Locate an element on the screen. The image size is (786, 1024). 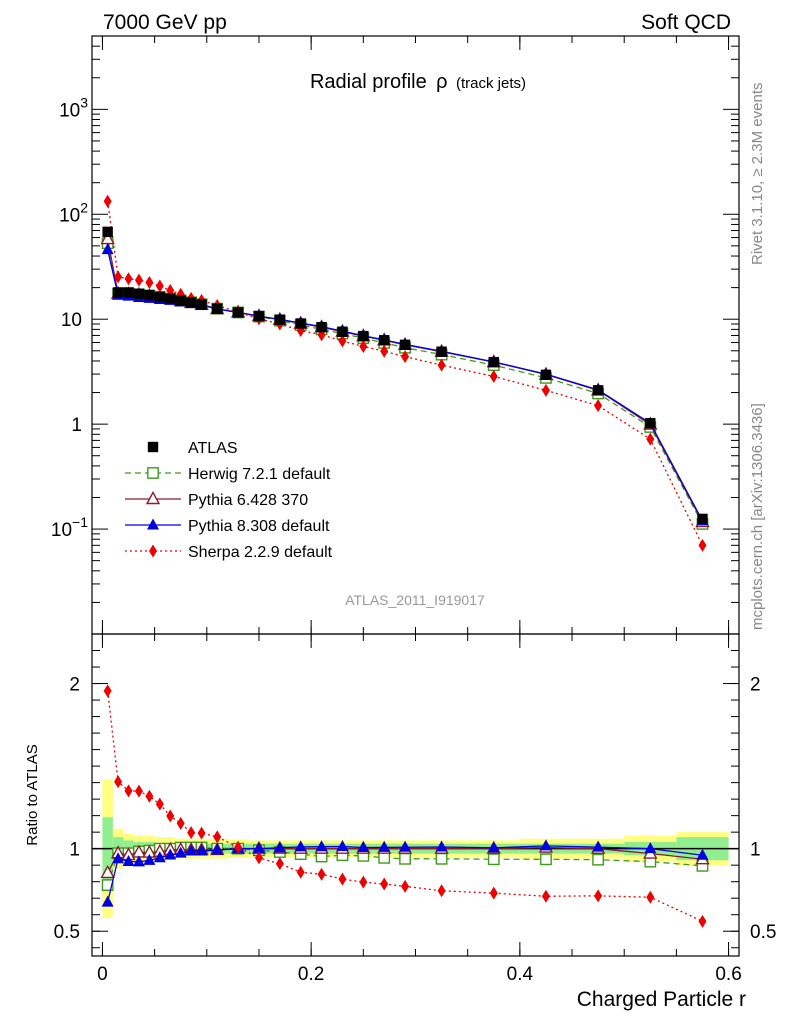
ratio-tick-label-right: 2 is located at coordinates (755, 685).